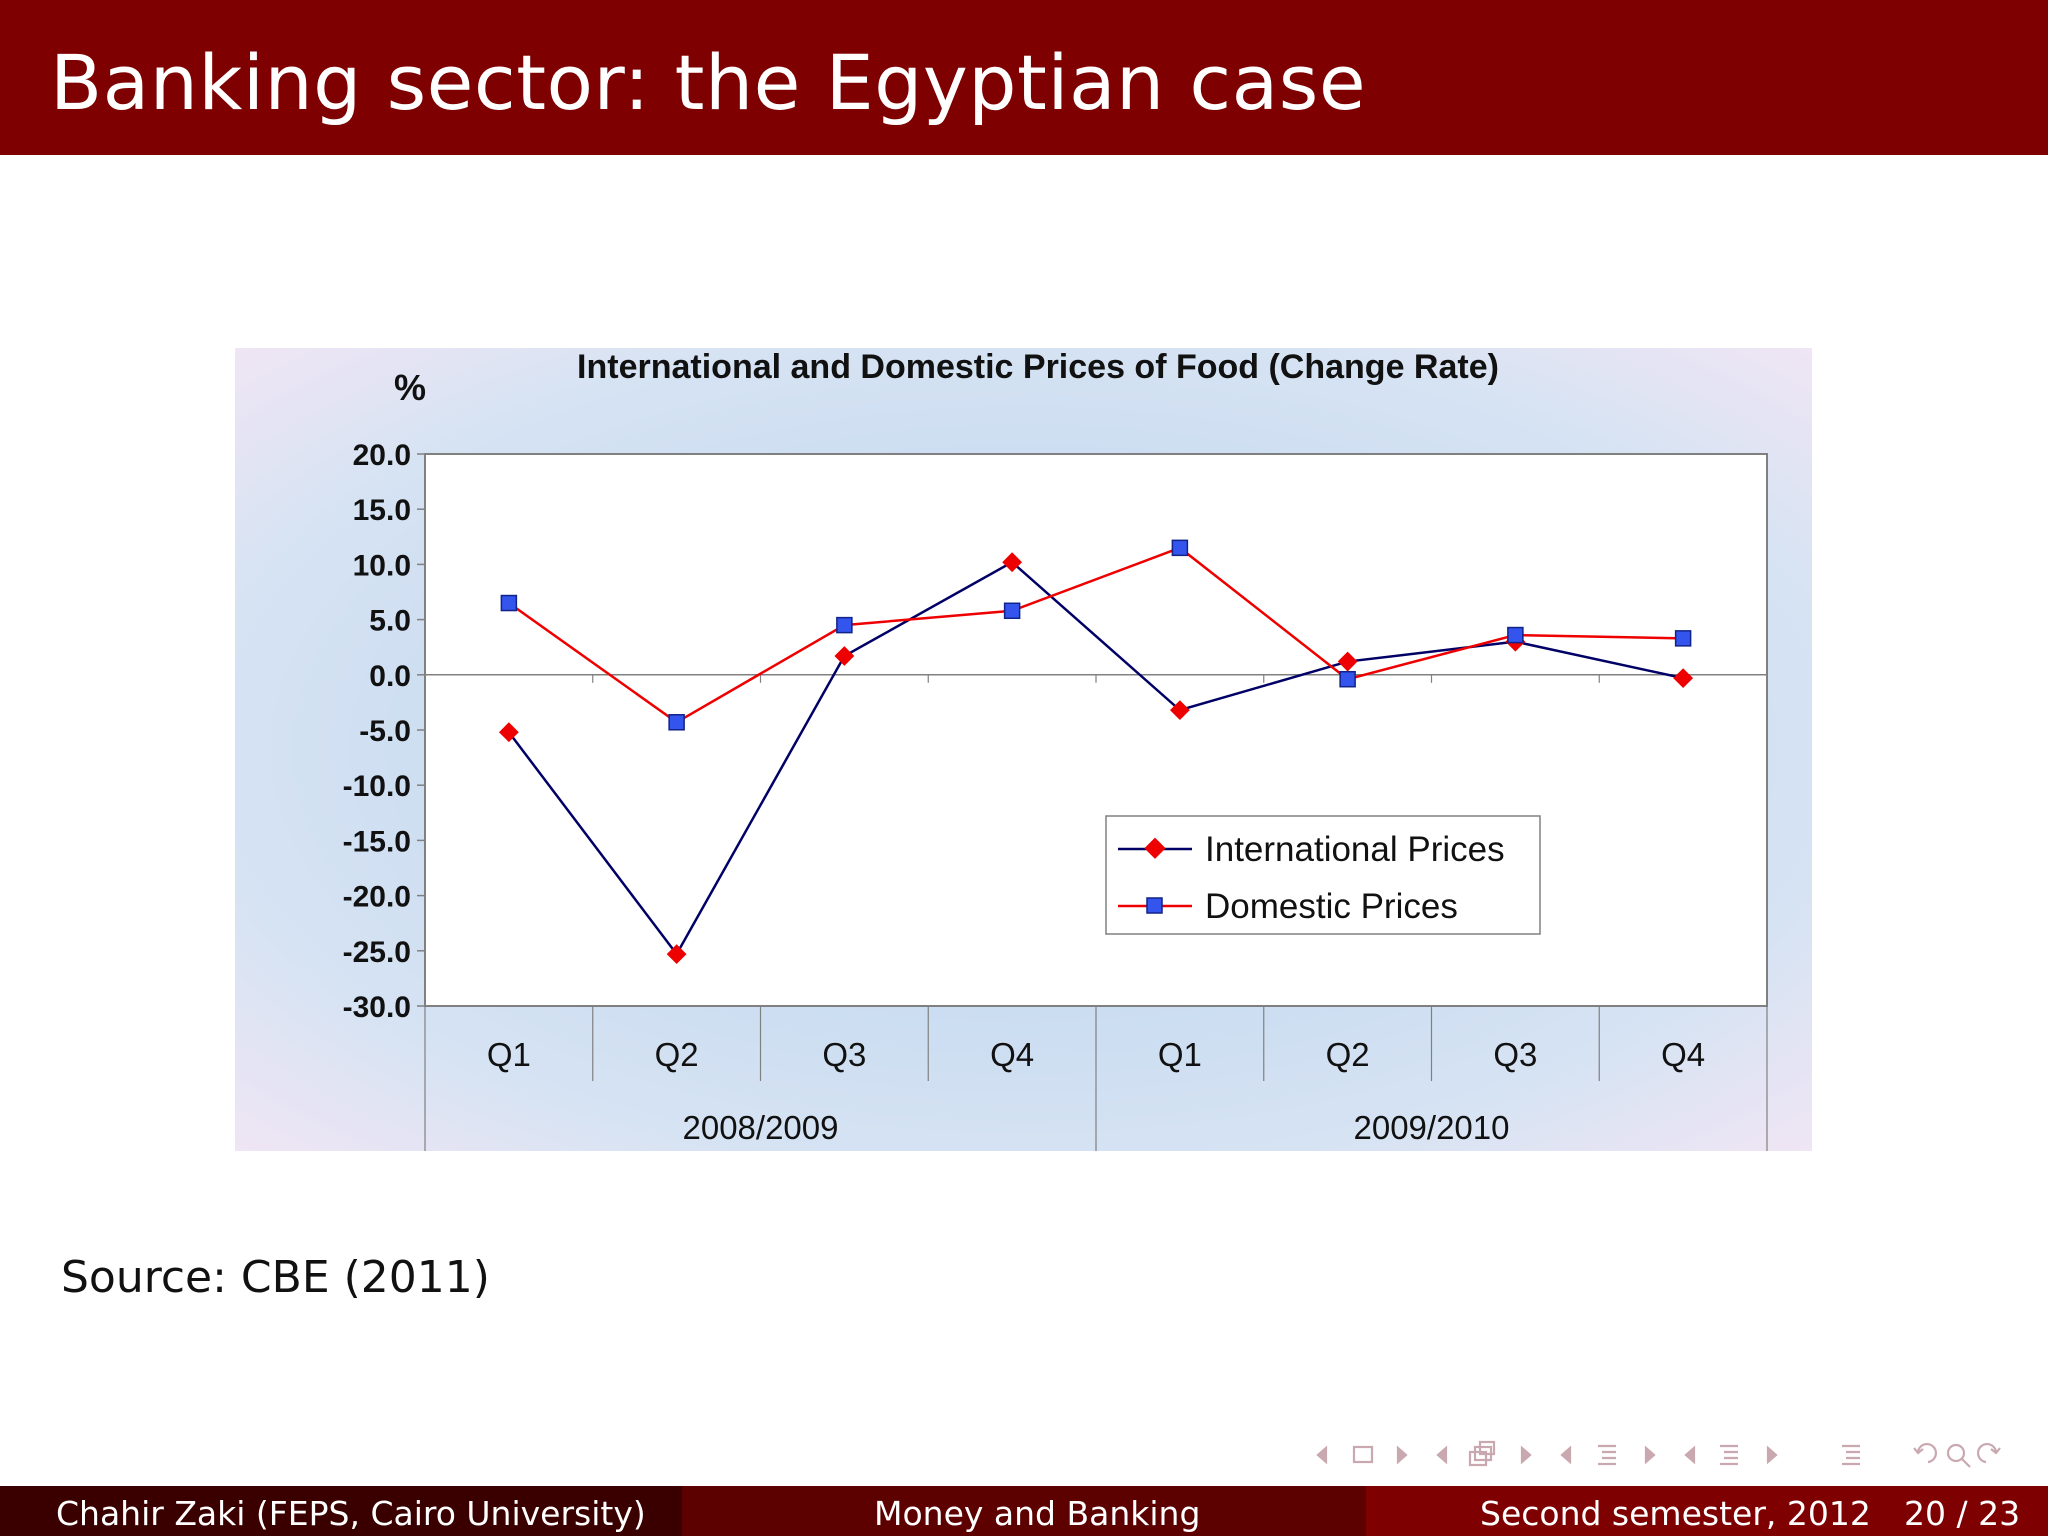  Describe the element at coordinates (1670, 1455) in the screenshot. I see `beamer-navigation` at that location.